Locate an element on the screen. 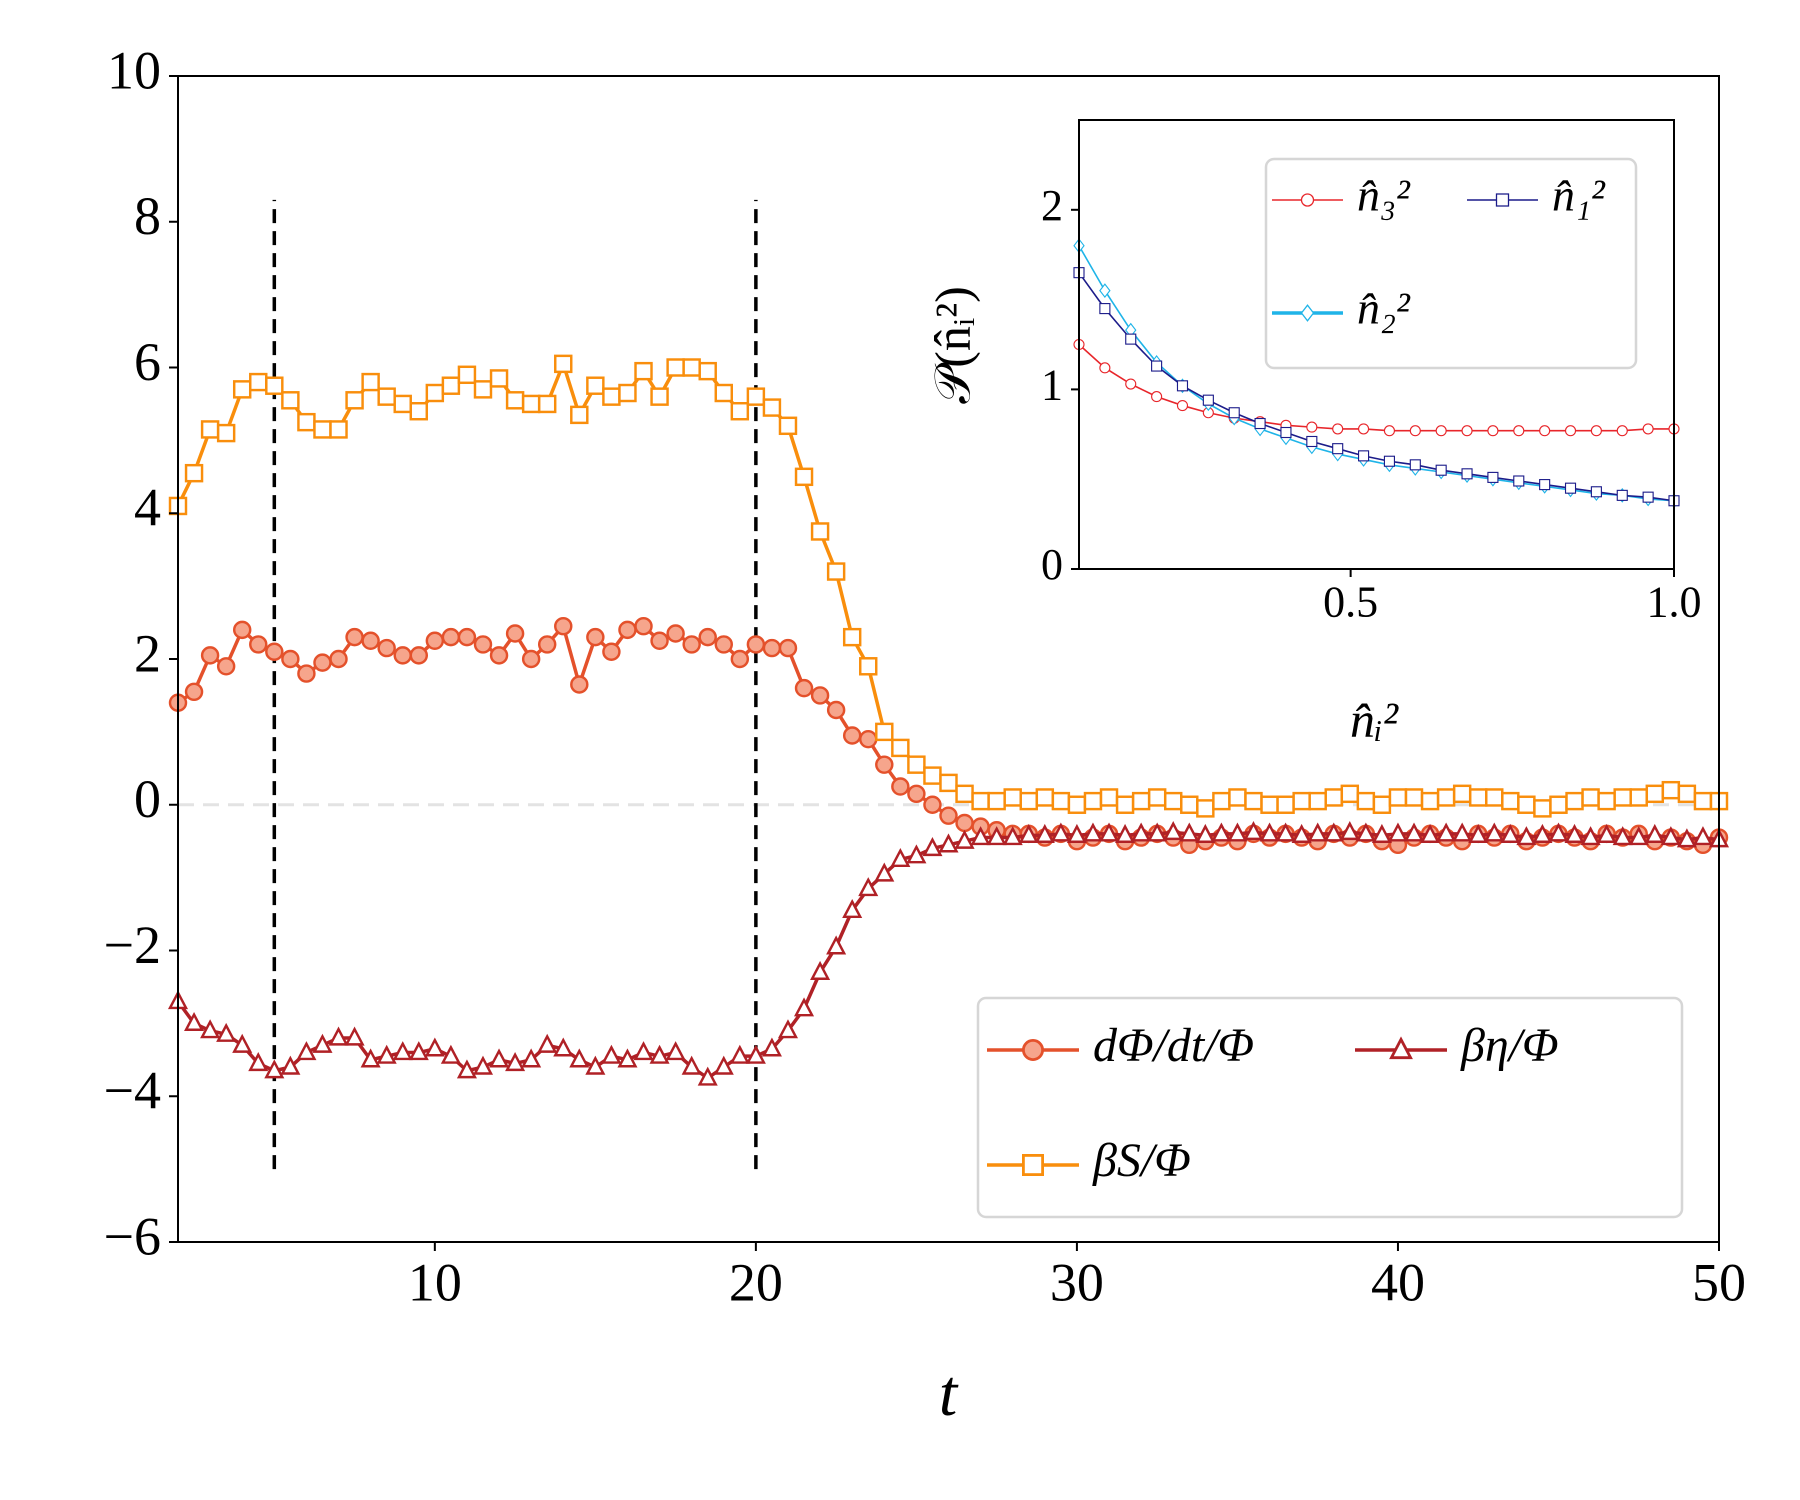 Image resolution: width=1800 pixels, height=1500 pixels. x-tick-label: 20 is located at coordinates (756, 1282).